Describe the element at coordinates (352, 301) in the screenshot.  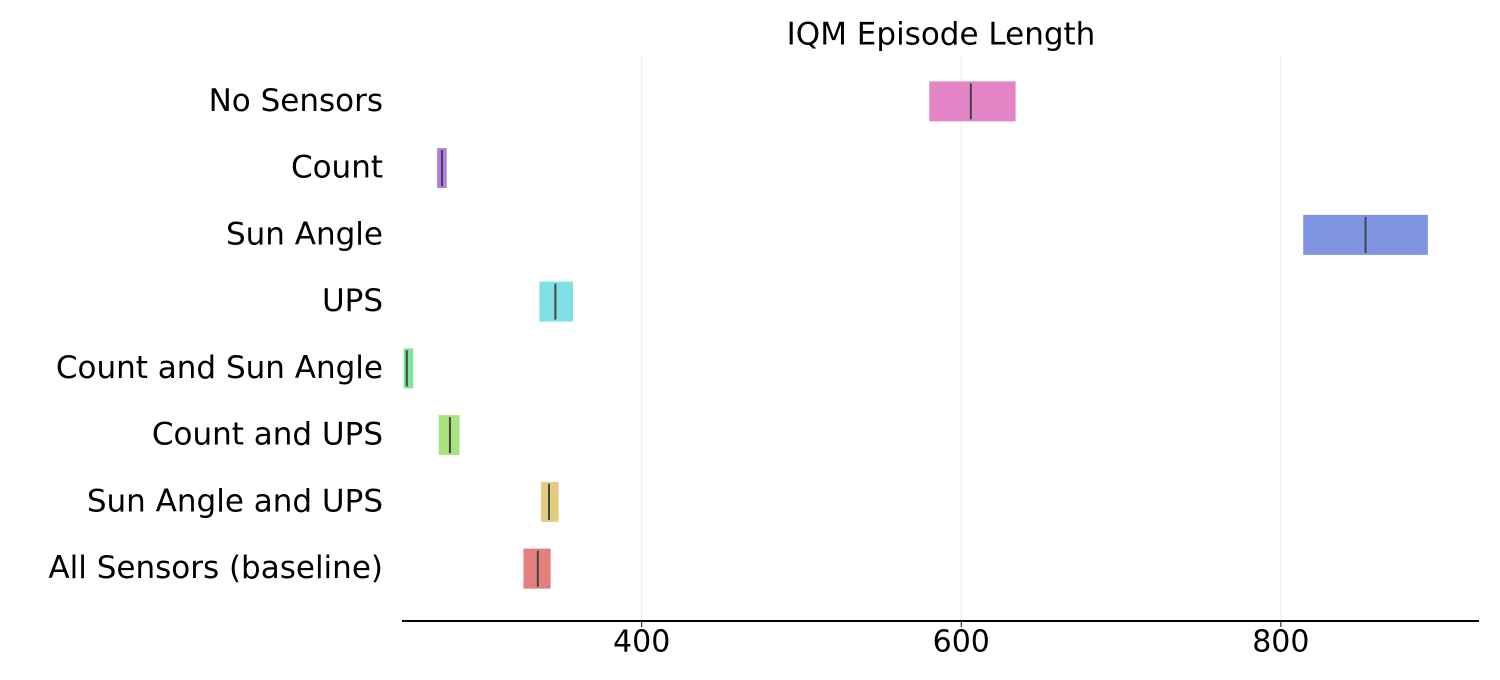
I see `y-tick-label: UPS` at that location.